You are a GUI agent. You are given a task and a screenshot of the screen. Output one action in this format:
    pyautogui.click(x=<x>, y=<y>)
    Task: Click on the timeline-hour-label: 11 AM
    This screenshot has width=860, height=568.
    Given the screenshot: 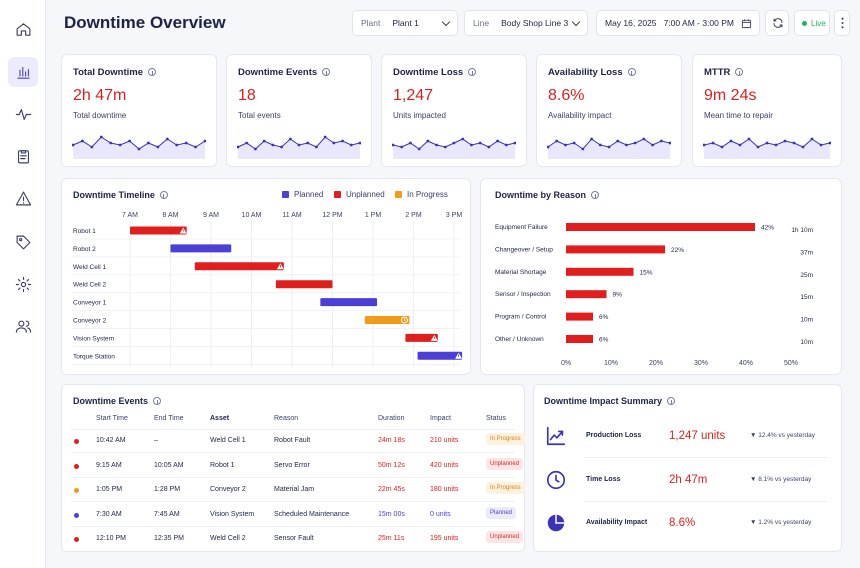 What is the action you would take?
    pyautogui.click(x=291, y=215)
    